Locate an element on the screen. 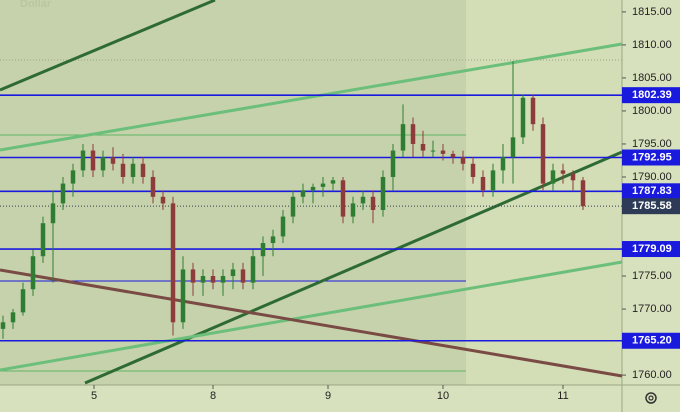 This screenshot has width=680, height=412. level-label: 1787.83 is located at coordinates (652, 191).